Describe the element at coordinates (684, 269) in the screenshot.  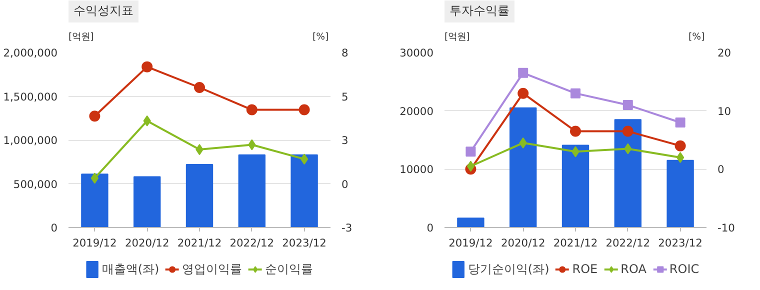
I see `legend-label: ROIC` at that location.